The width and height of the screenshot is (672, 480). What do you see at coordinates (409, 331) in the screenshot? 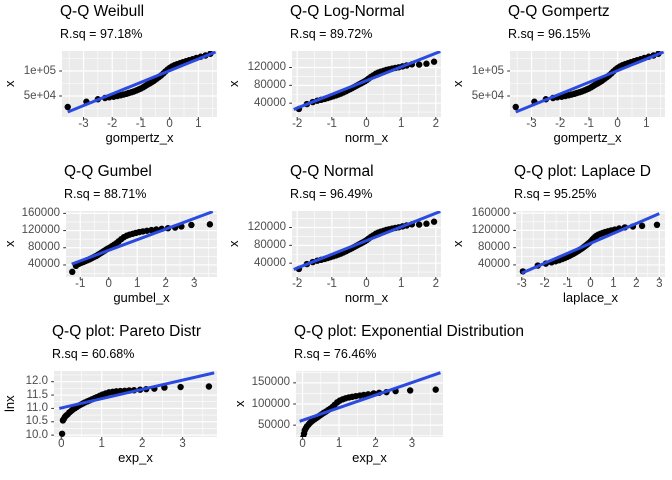
I see `plot-title: Q-Q plot: Exponential Distribution` at bounding box center [409, 331].